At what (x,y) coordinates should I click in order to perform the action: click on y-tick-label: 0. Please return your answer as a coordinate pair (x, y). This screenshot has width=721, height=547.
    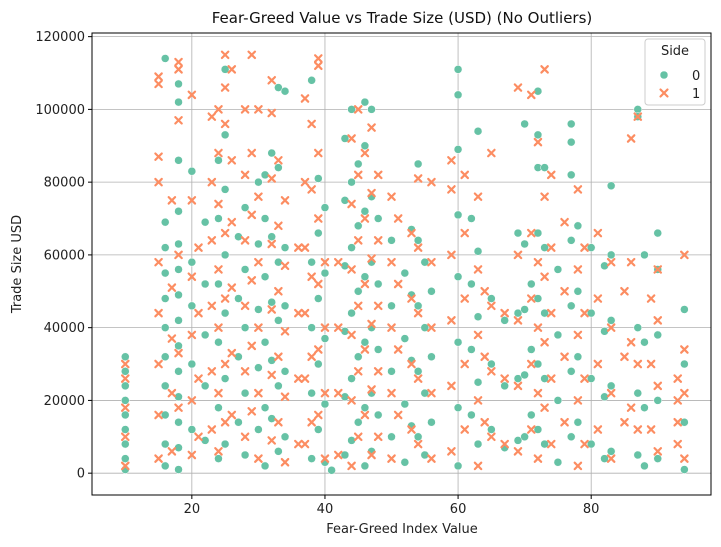
    Looking at the image, I should click on (81, 474).